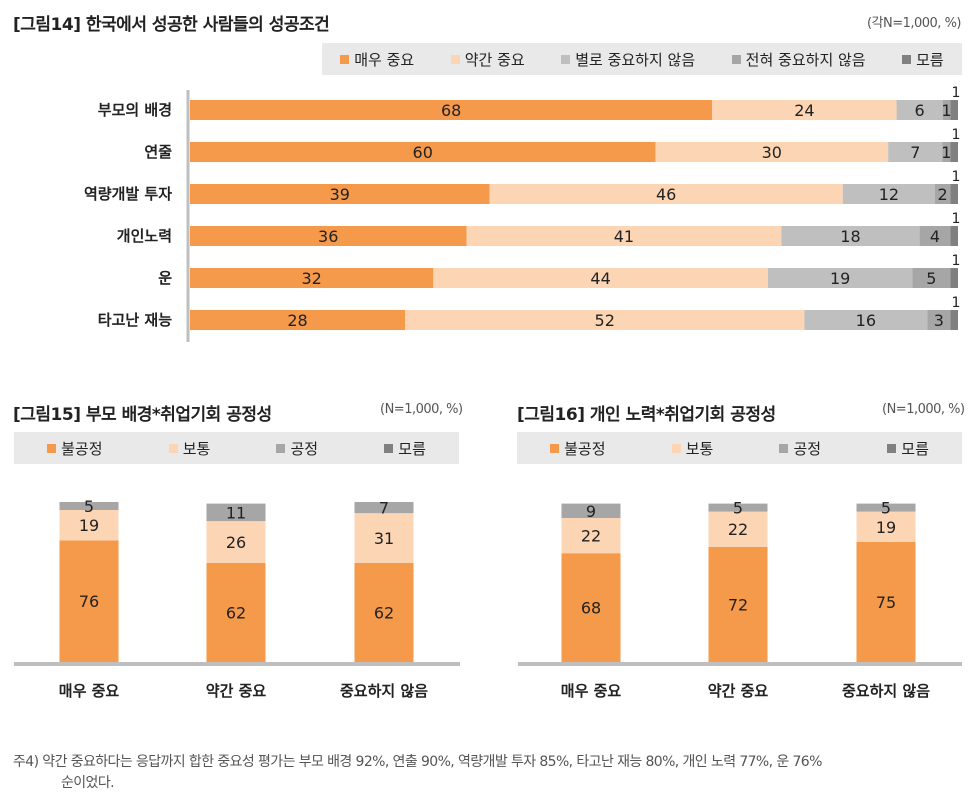 Image resolution: width=973 pixels, height=809 pixels. What do you see at coordinates (377, 59) in the screenshot?
I see `legend-item: 매우 중요` at bounding box center [377, 59].